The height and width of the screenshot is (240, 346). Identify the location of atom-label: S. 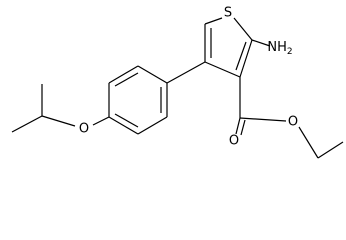
(228, 13).